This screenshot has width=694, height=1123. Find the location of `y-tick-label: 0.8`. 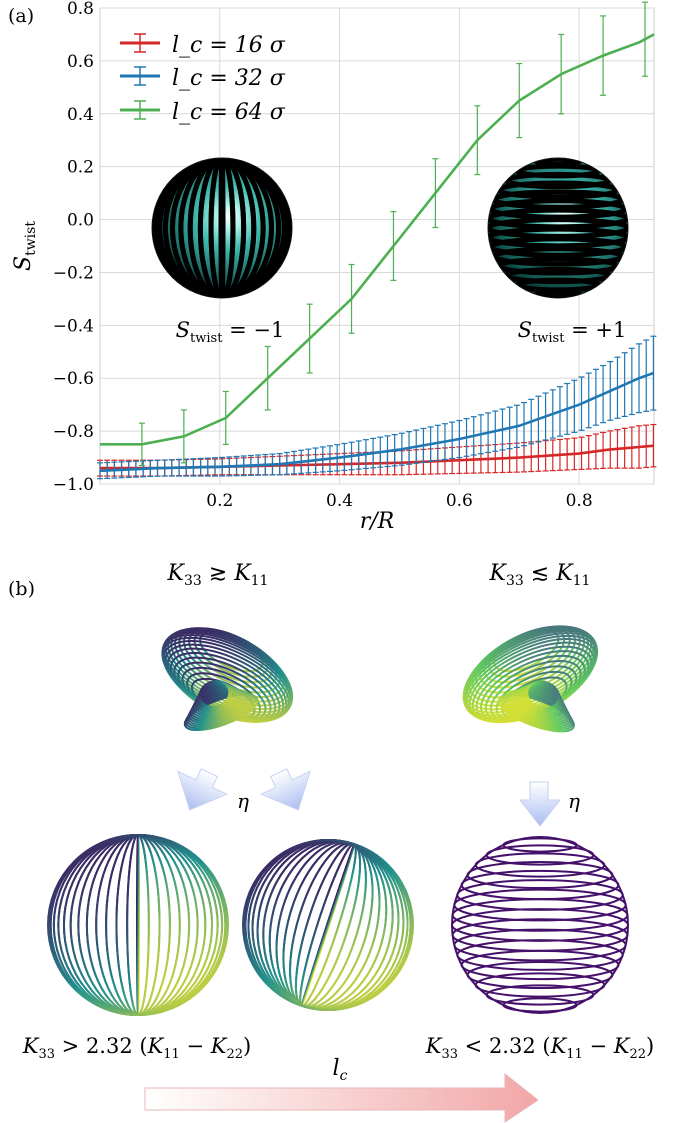

y-tick-label: 0.8 is located at coordinates (80, 9).